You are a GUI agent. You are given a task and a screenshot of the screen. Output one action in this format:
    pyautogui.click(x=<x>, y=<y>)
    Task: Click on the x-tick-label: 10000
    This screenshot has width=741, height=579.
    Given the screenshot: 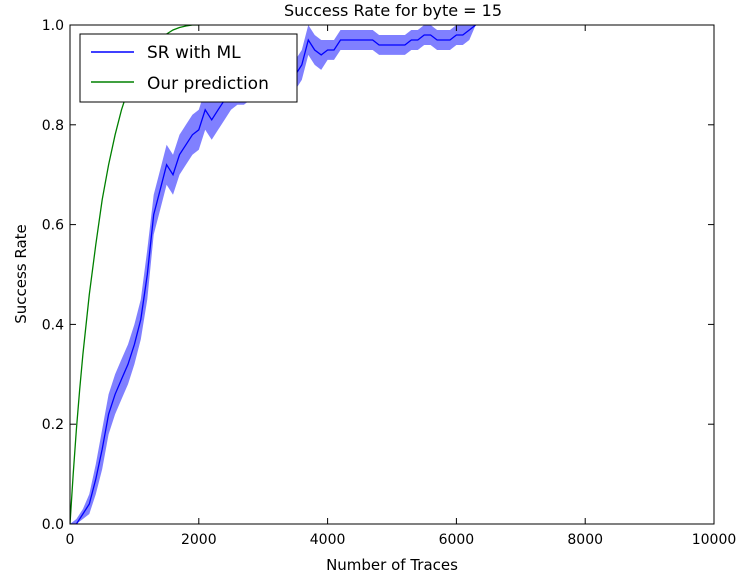 What is the action you would take?
    pyautogui.click(x=714, y=540)
    